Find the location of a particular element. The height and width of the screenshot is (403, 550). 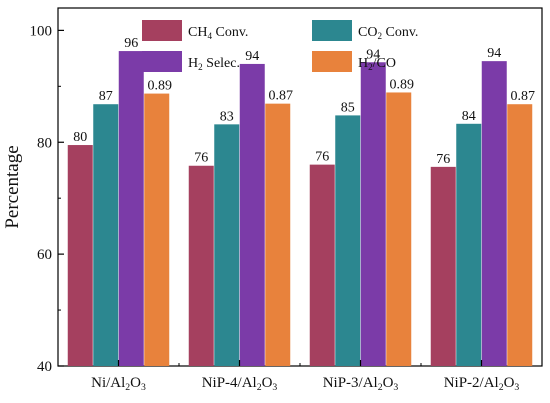

y-tick-label: 80 is located at coordinates (44, 143).